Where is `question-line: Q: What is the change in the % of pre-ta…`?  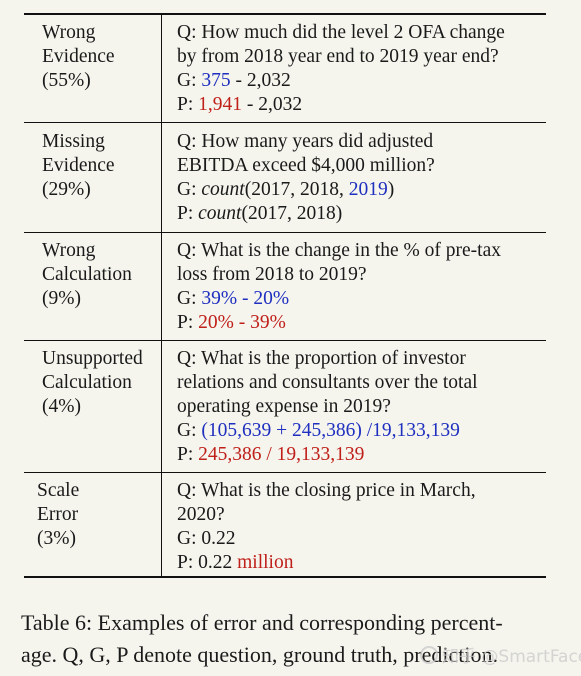 question-line: Q: What is the change in the % of pre-ta… is located at coordinates (339, 250).